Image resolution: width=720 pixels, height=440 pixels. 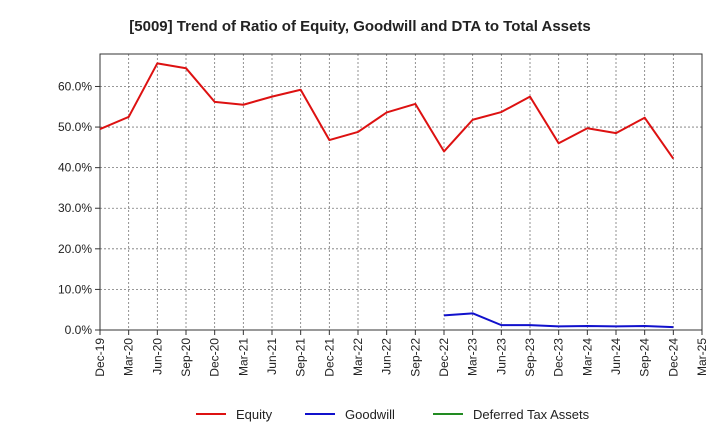 I want to click on y-axis-ticks: 0.0% 10.0% 20.0% 30.0% 40.0% 50.0% 60.0%, so click(x=79, y=208).